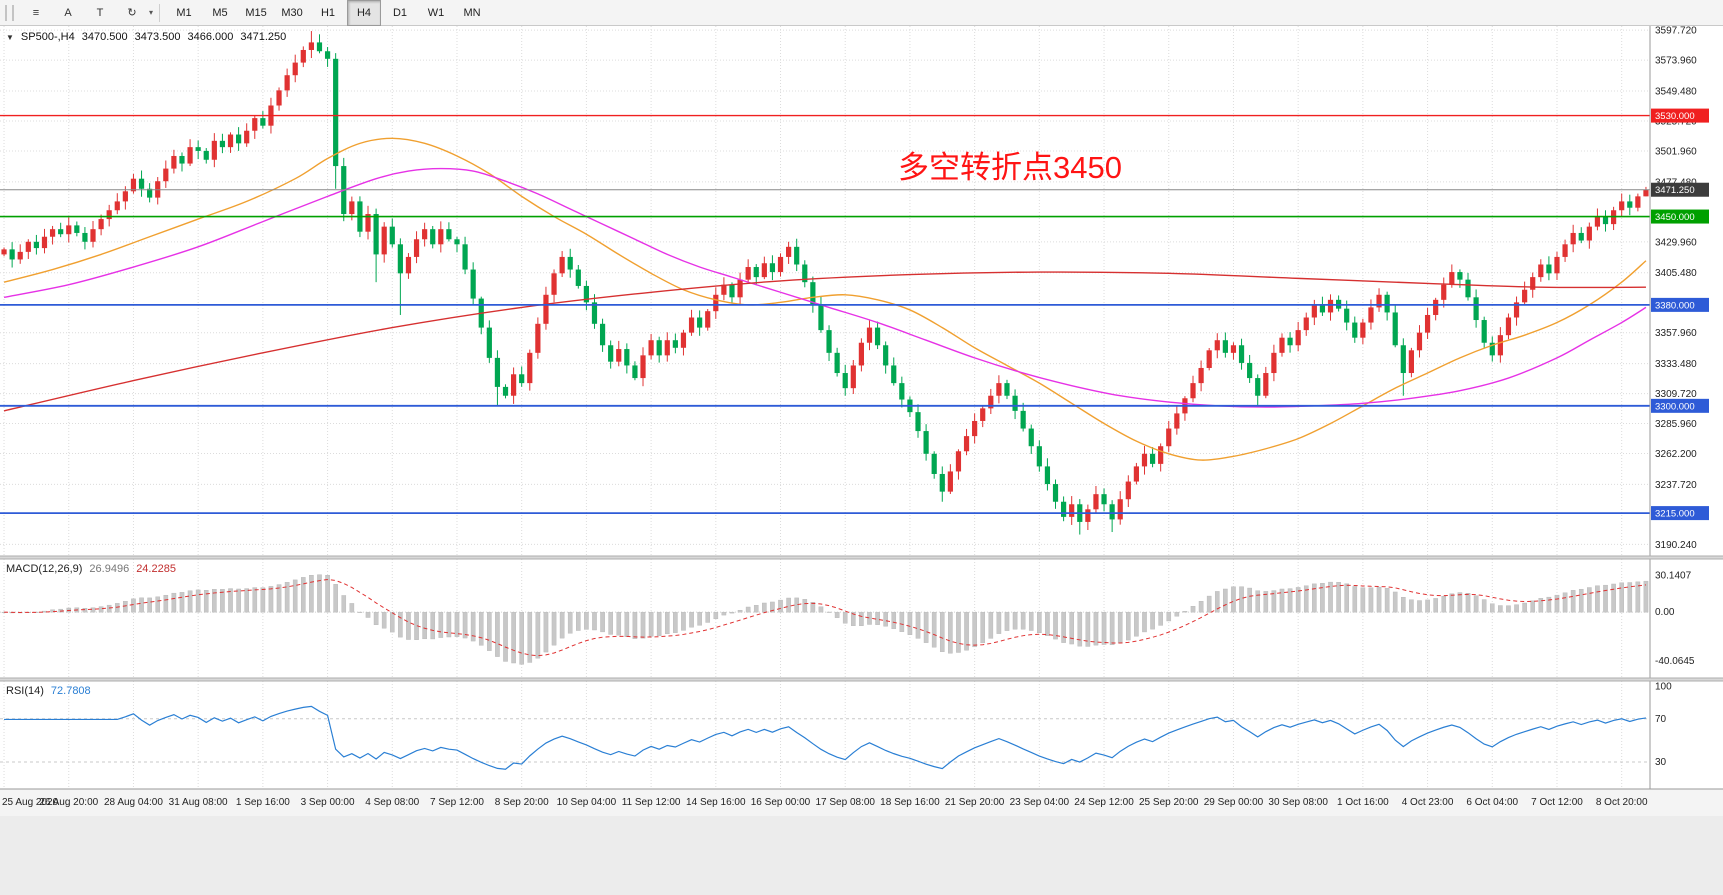 The image size is (1723, 895). I want to click on time-axis-label: 25 Sep 20:00, so click(1169, 802).